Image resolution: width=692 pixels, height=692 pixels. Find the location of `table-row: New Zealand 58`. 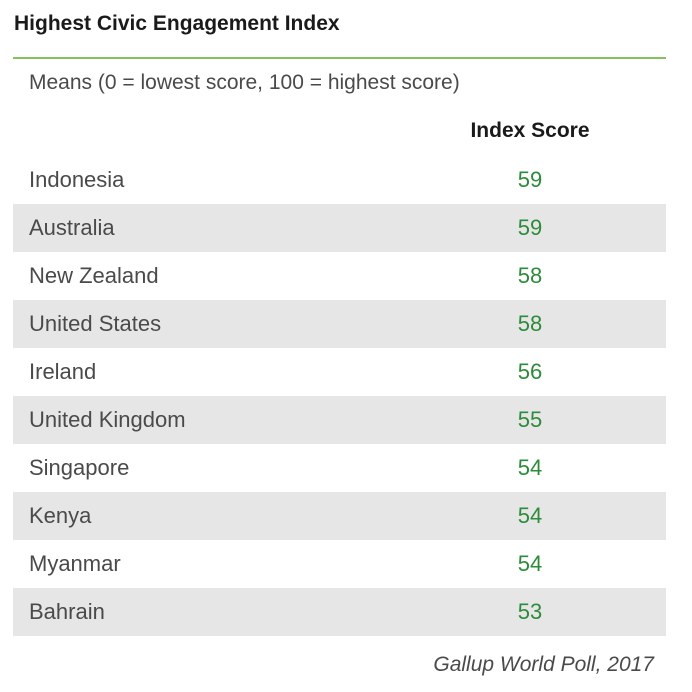

table-row: New Zealand 58 is located at coordinates (339, 276).